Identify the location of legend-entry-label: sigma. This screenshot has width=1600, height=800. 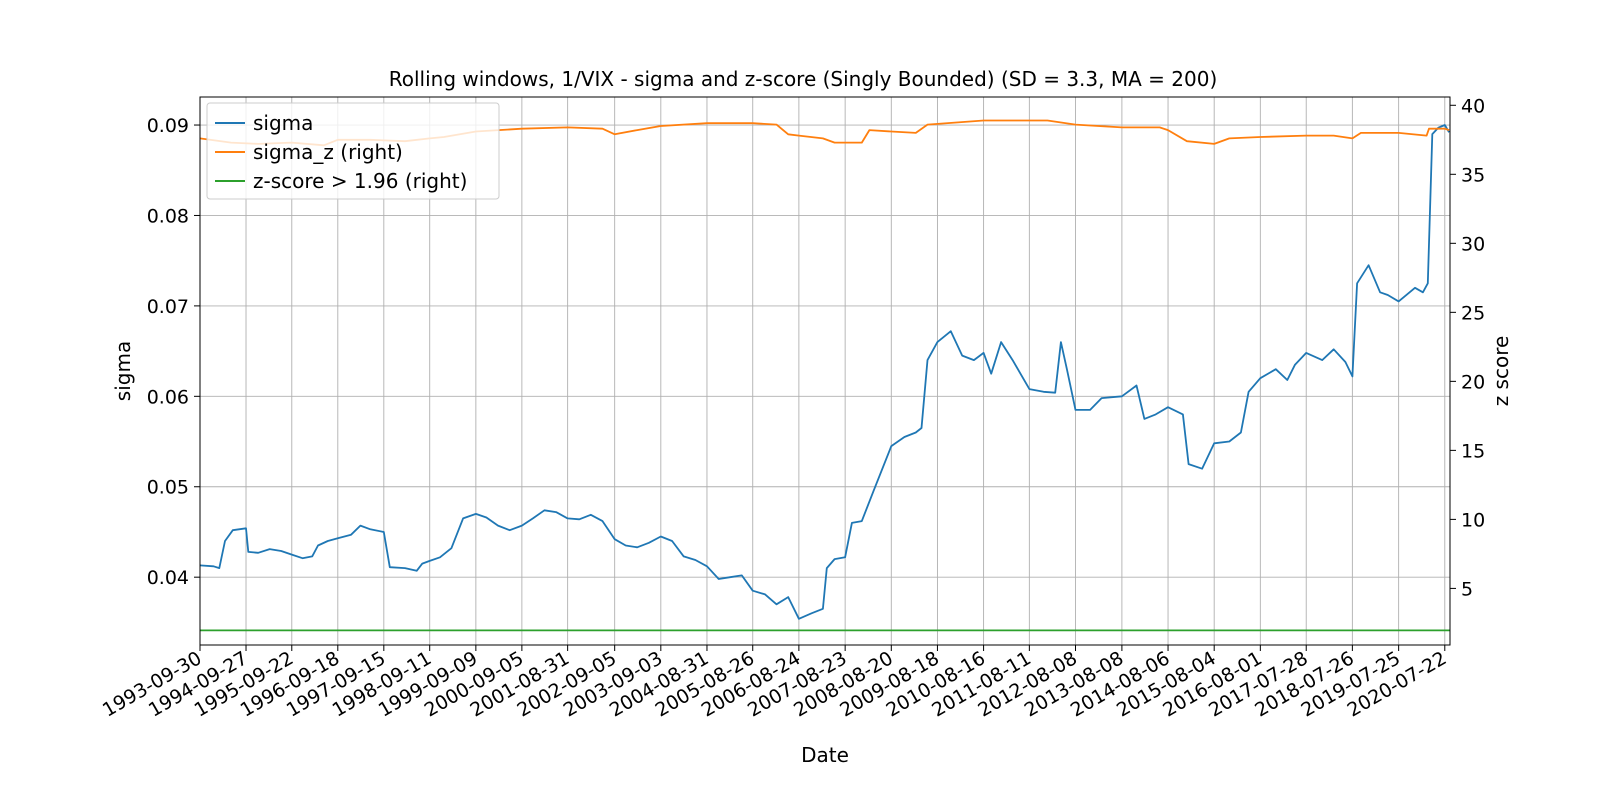
(283, 123).